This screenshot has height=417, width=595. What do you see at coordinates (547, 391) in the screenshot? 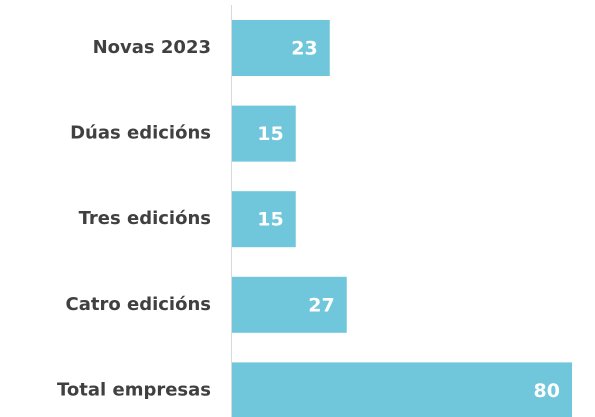
I see `value-label: 80` at bounding box center [547, 391].